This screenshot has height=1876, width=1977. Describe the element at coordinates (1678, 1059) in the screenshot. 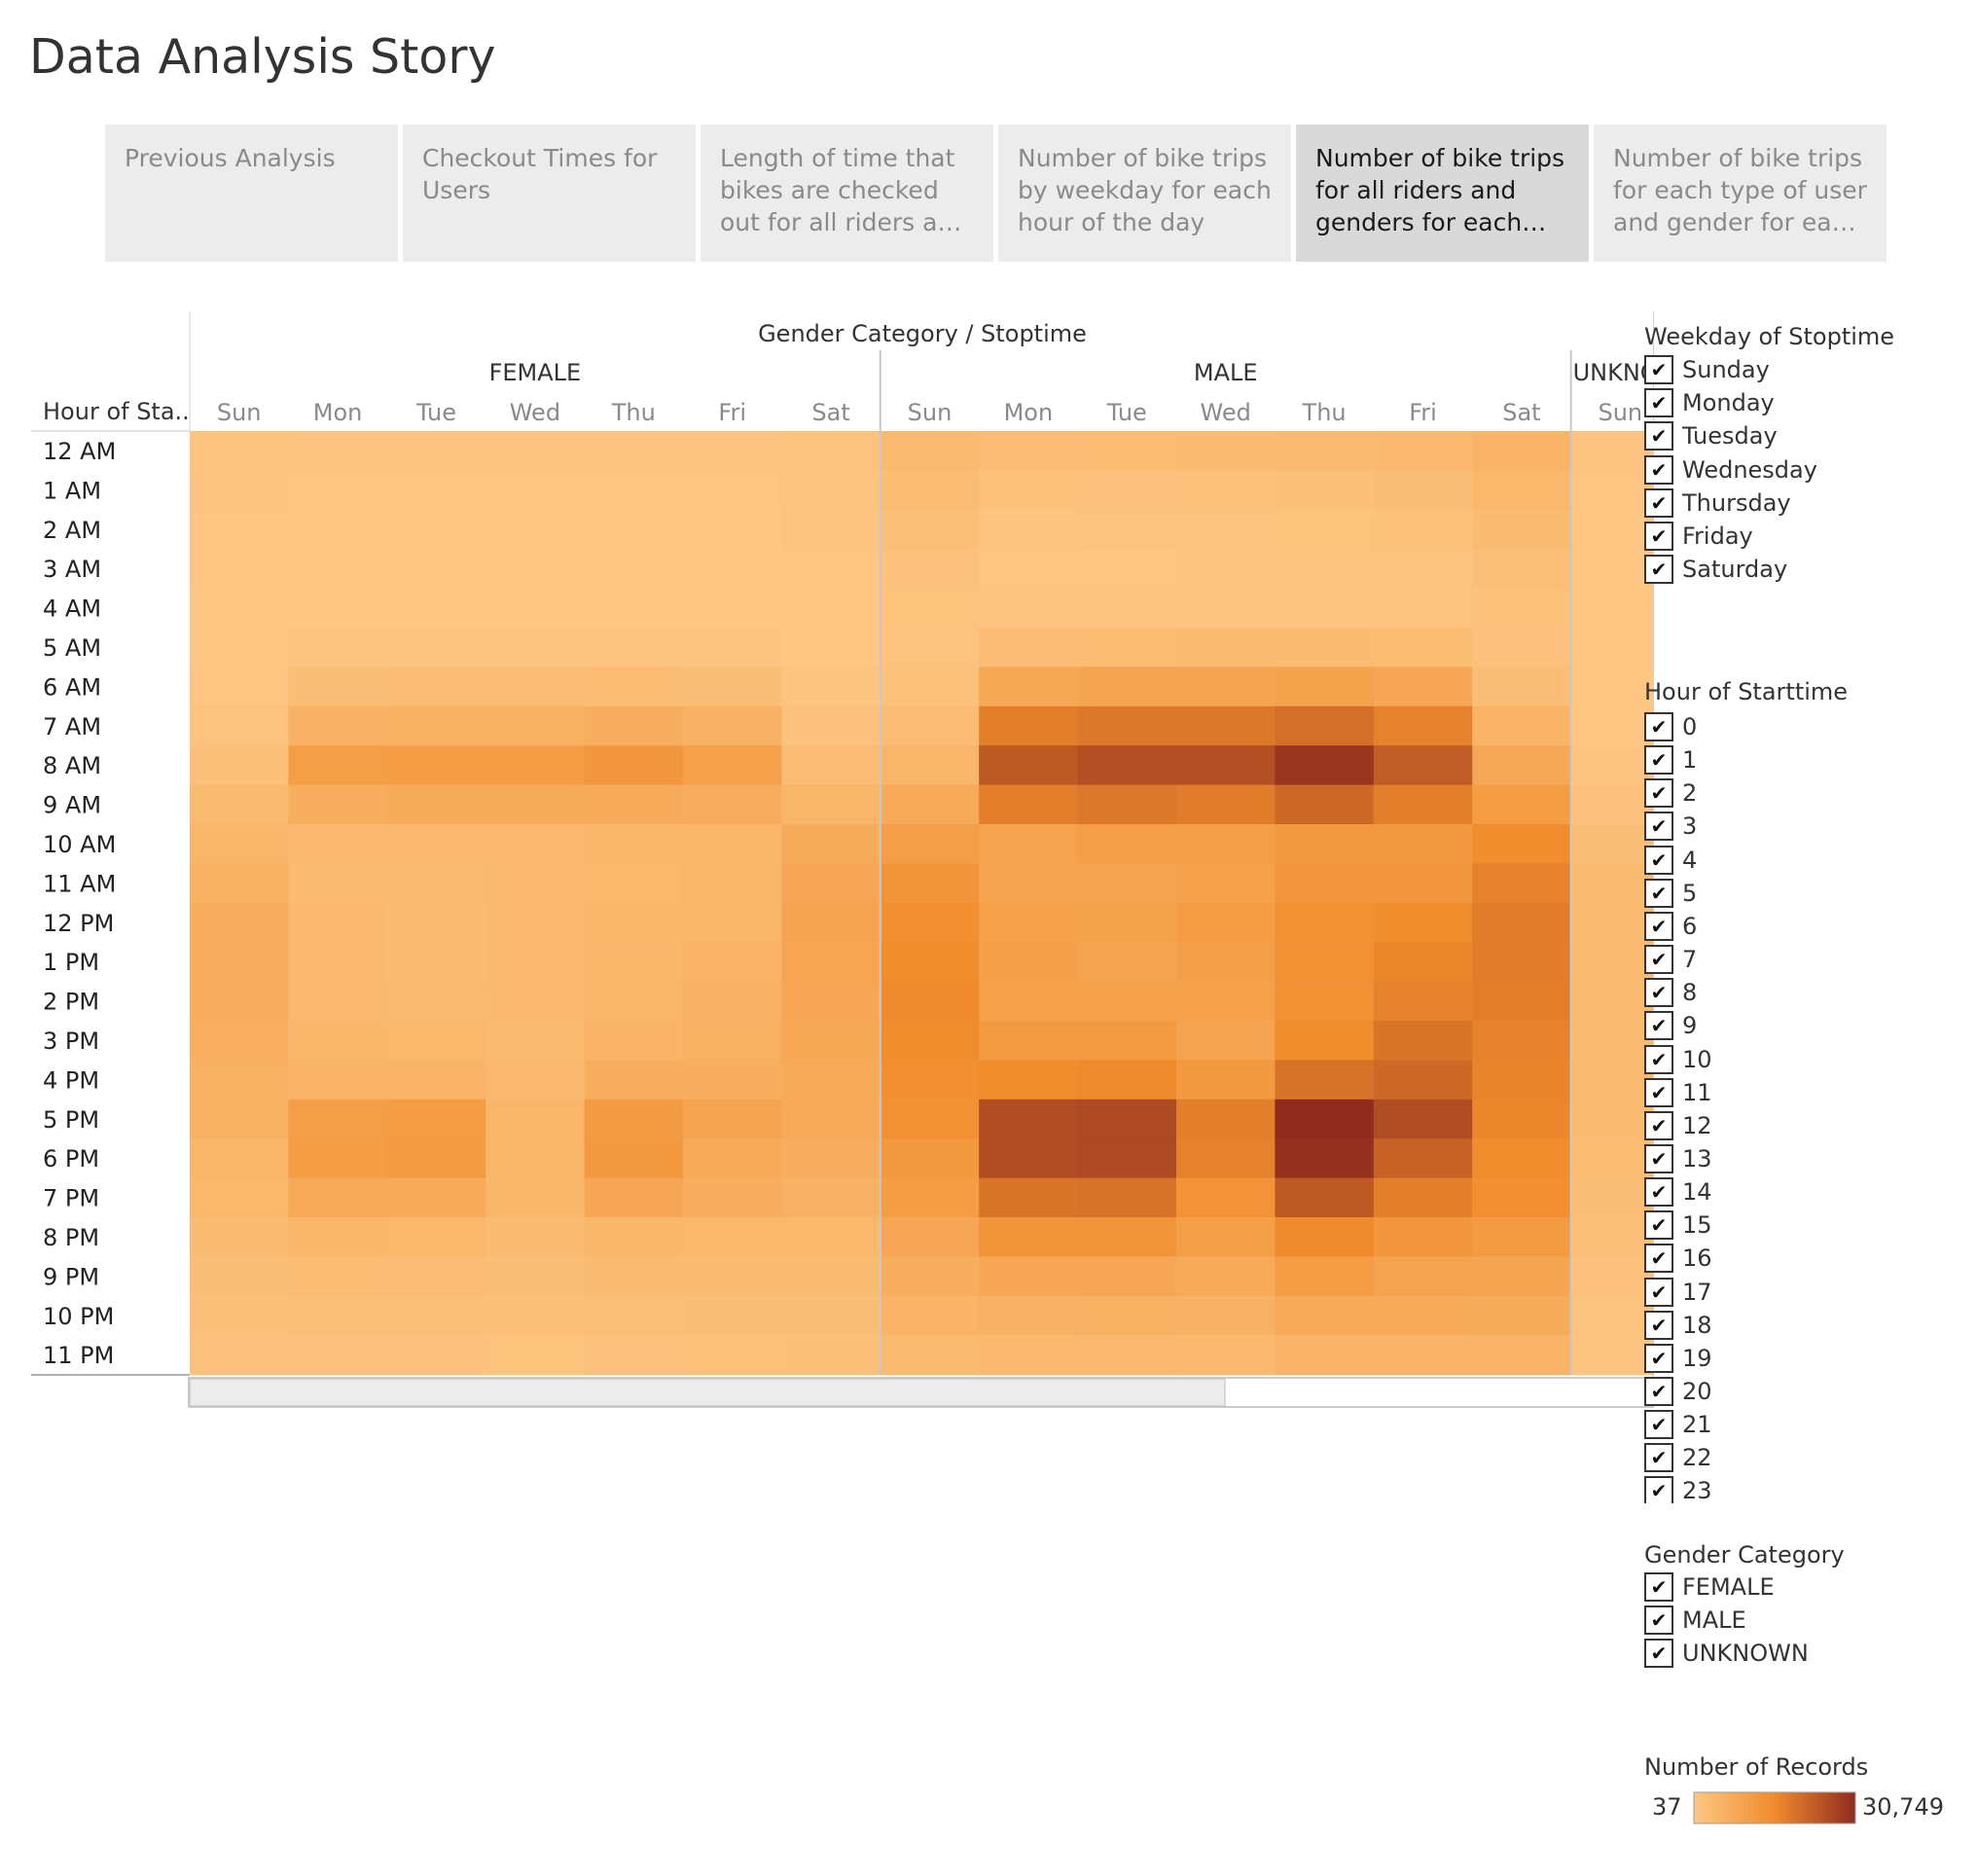

I see `hour-filter-item: ✔ 10` at that location.